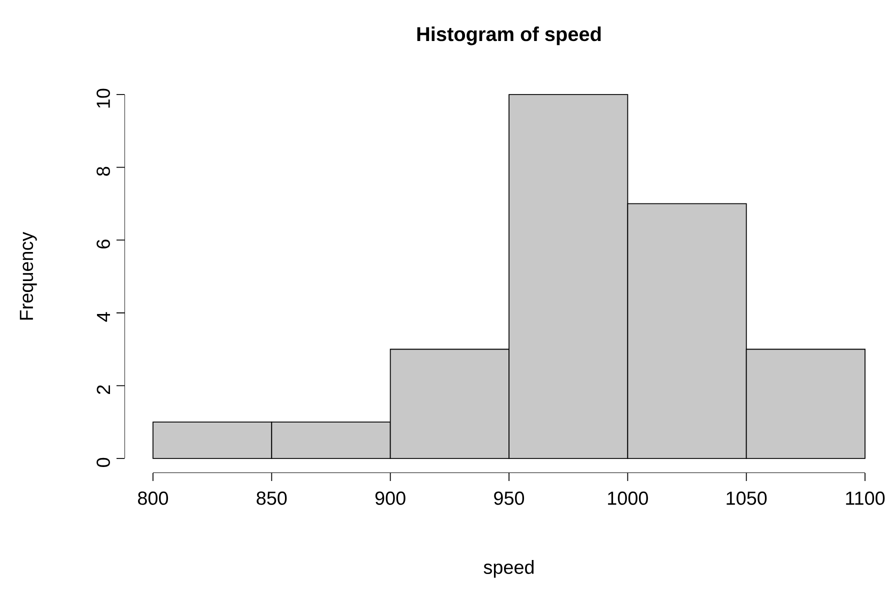  Describe the element at coordinates (509, 498) in the screenshot. I see `x-tick-label: 950` at that location.